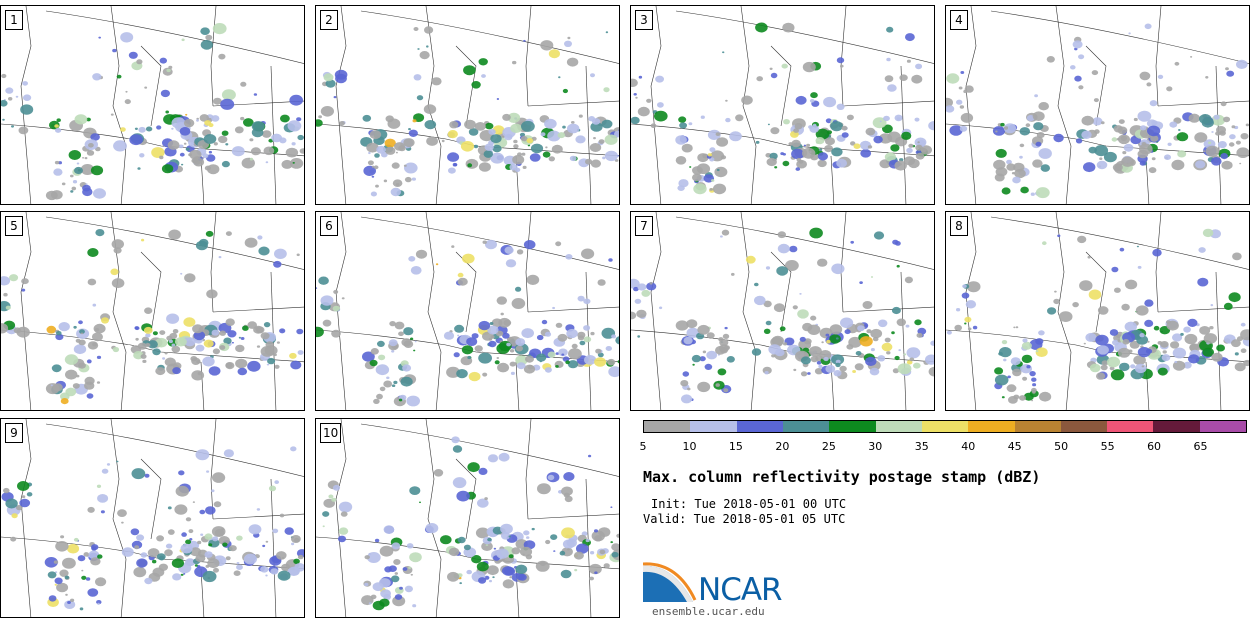 This screenshot has height=619, width=1260. I want to click on ncar-logo-icon, so click(670, 582).